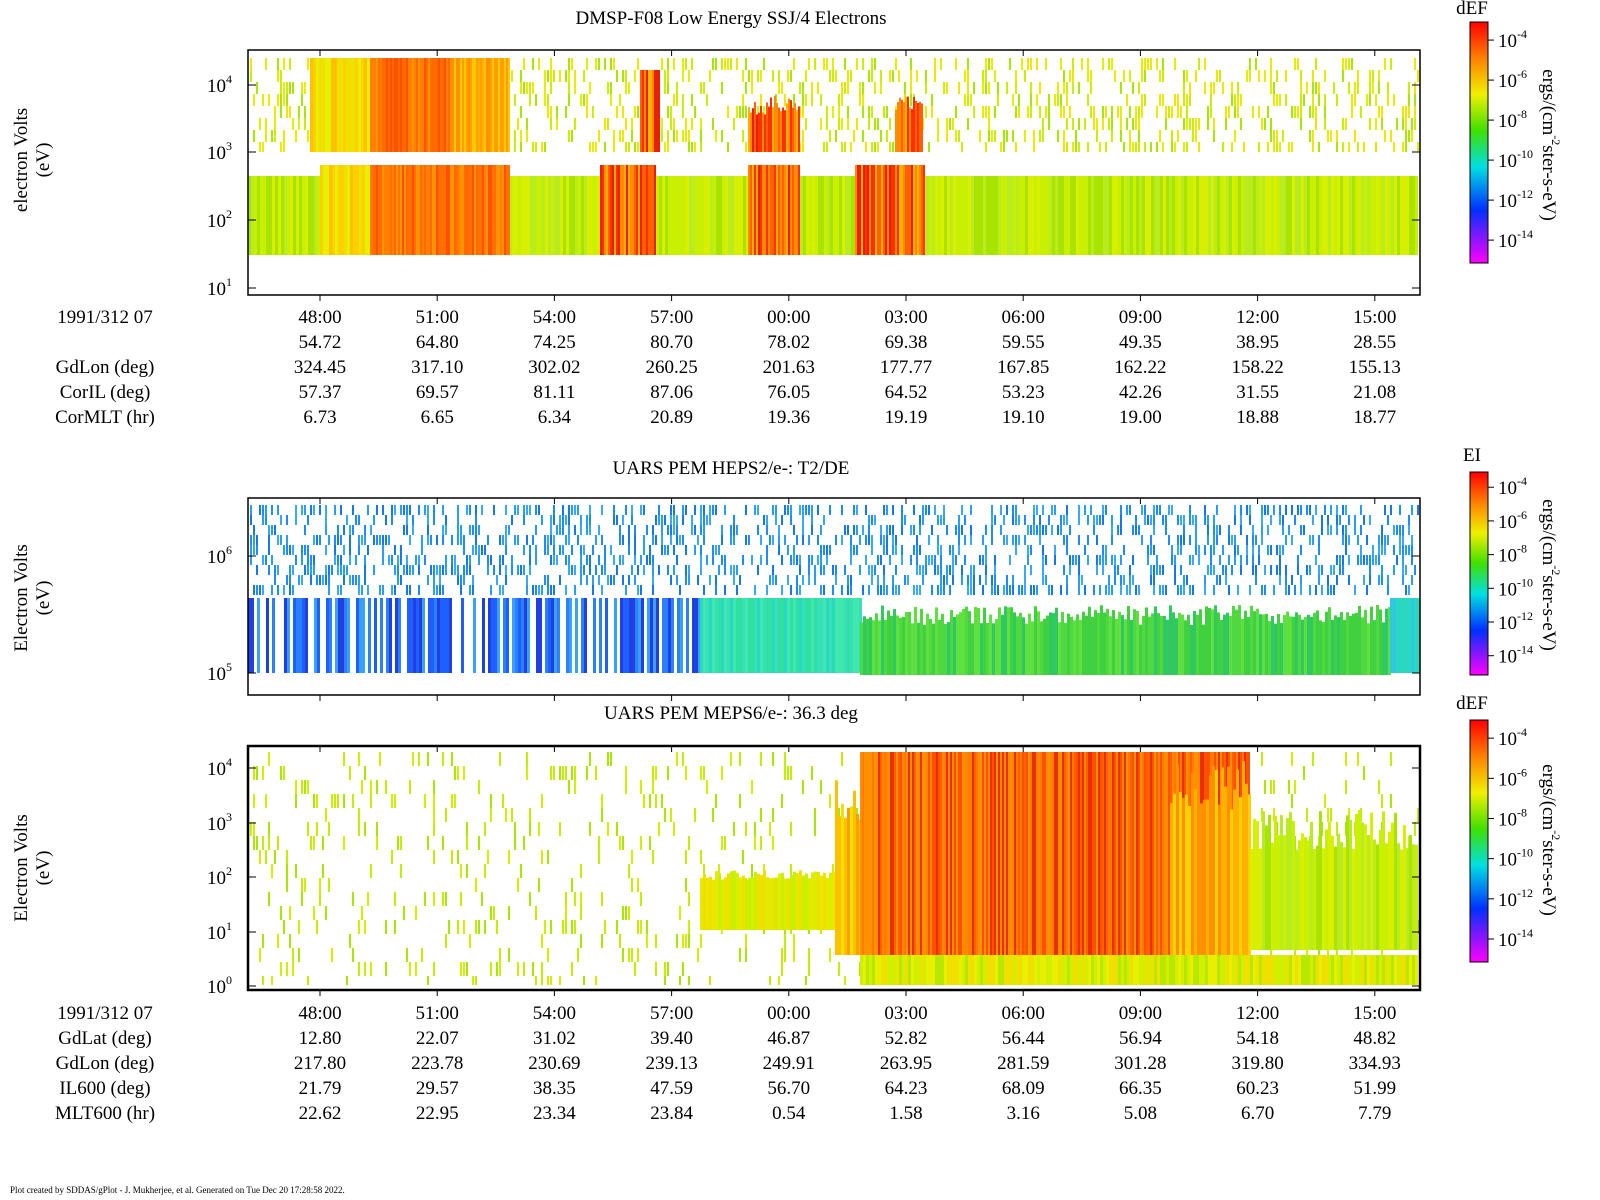 The image size is (1600, 1200). I want to click on colorbar, so click(1479, 142).